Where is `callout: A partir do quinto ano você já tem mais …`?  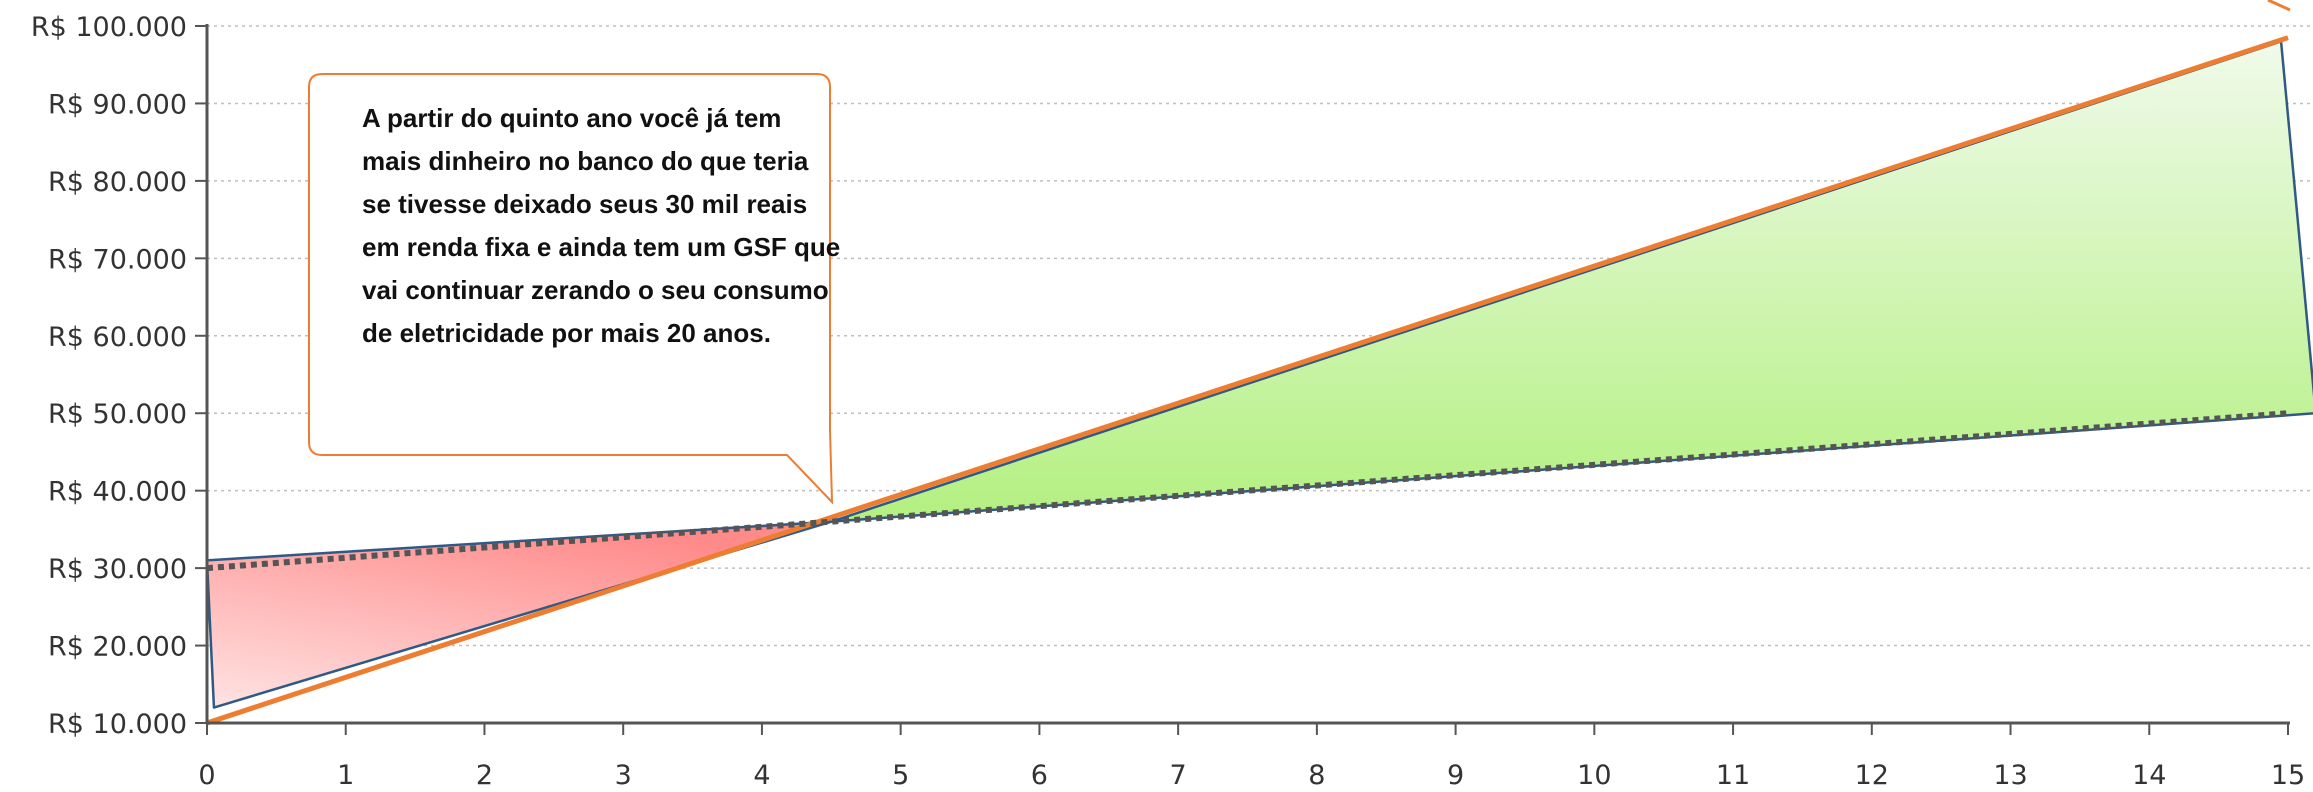
callout: A partir do quinto ano você já tem mais … is located at coordinates (574, 289).